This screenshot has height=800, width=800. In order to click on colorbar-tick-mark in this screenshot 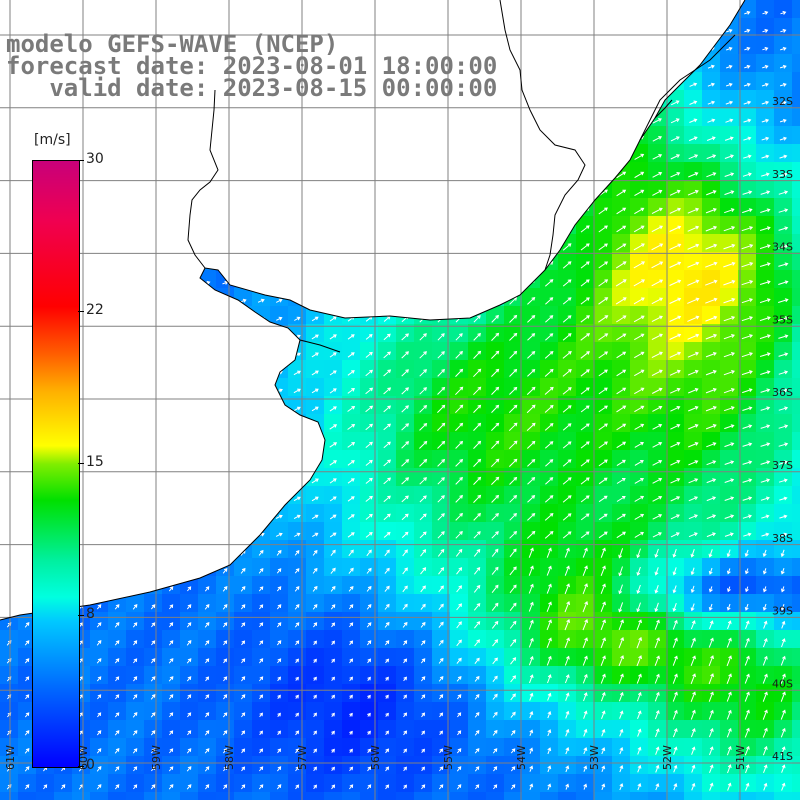, I will do `click(81, 766)`.